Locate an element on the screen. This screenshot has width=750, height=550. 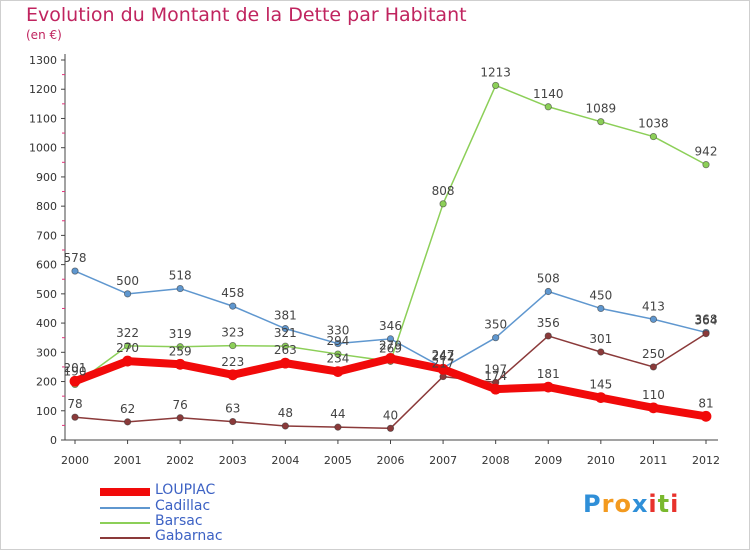
data-label-loupiac: 145 is located at coordinates (600, 385).